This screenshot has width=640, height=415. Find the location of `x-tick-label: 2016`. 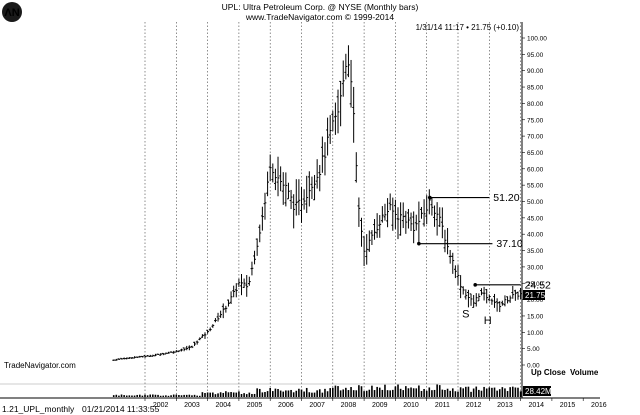

x-tick-label: 2016 is located at coordinates (599, 405).